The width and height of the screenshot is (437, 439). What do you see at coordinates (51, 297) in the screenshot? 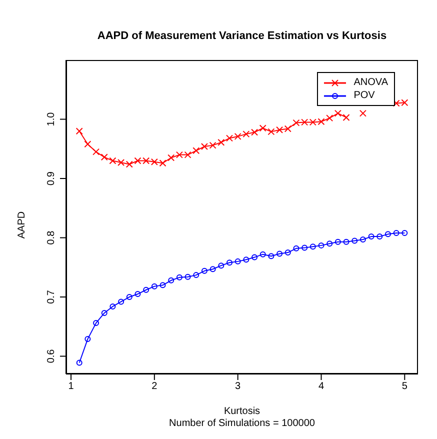
I see `y-tick-label: 0.7` at bounding box center [51, 297].